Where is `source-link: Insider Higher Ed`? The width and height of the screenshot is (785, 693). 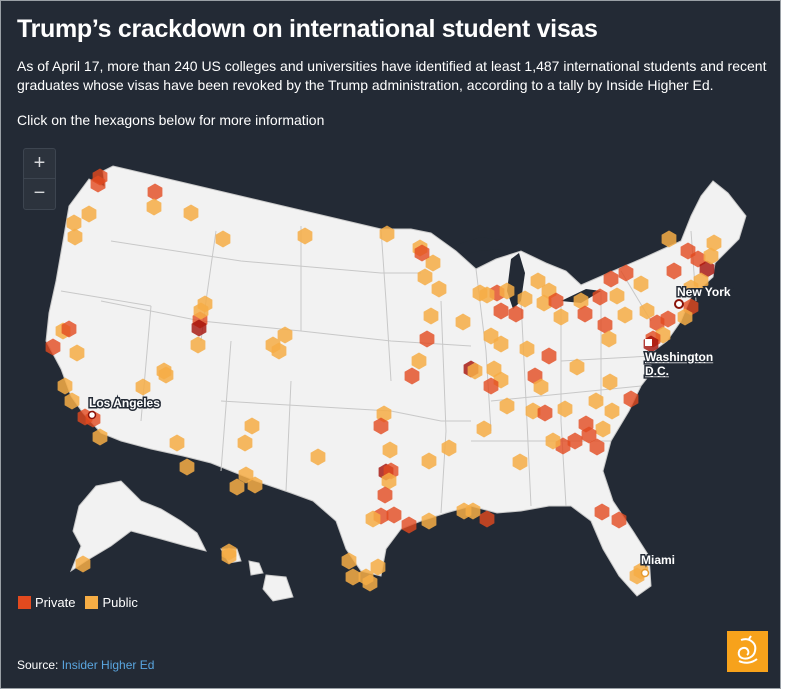
source-link: Insider Higher Ed is located at coordinates (108, 665).